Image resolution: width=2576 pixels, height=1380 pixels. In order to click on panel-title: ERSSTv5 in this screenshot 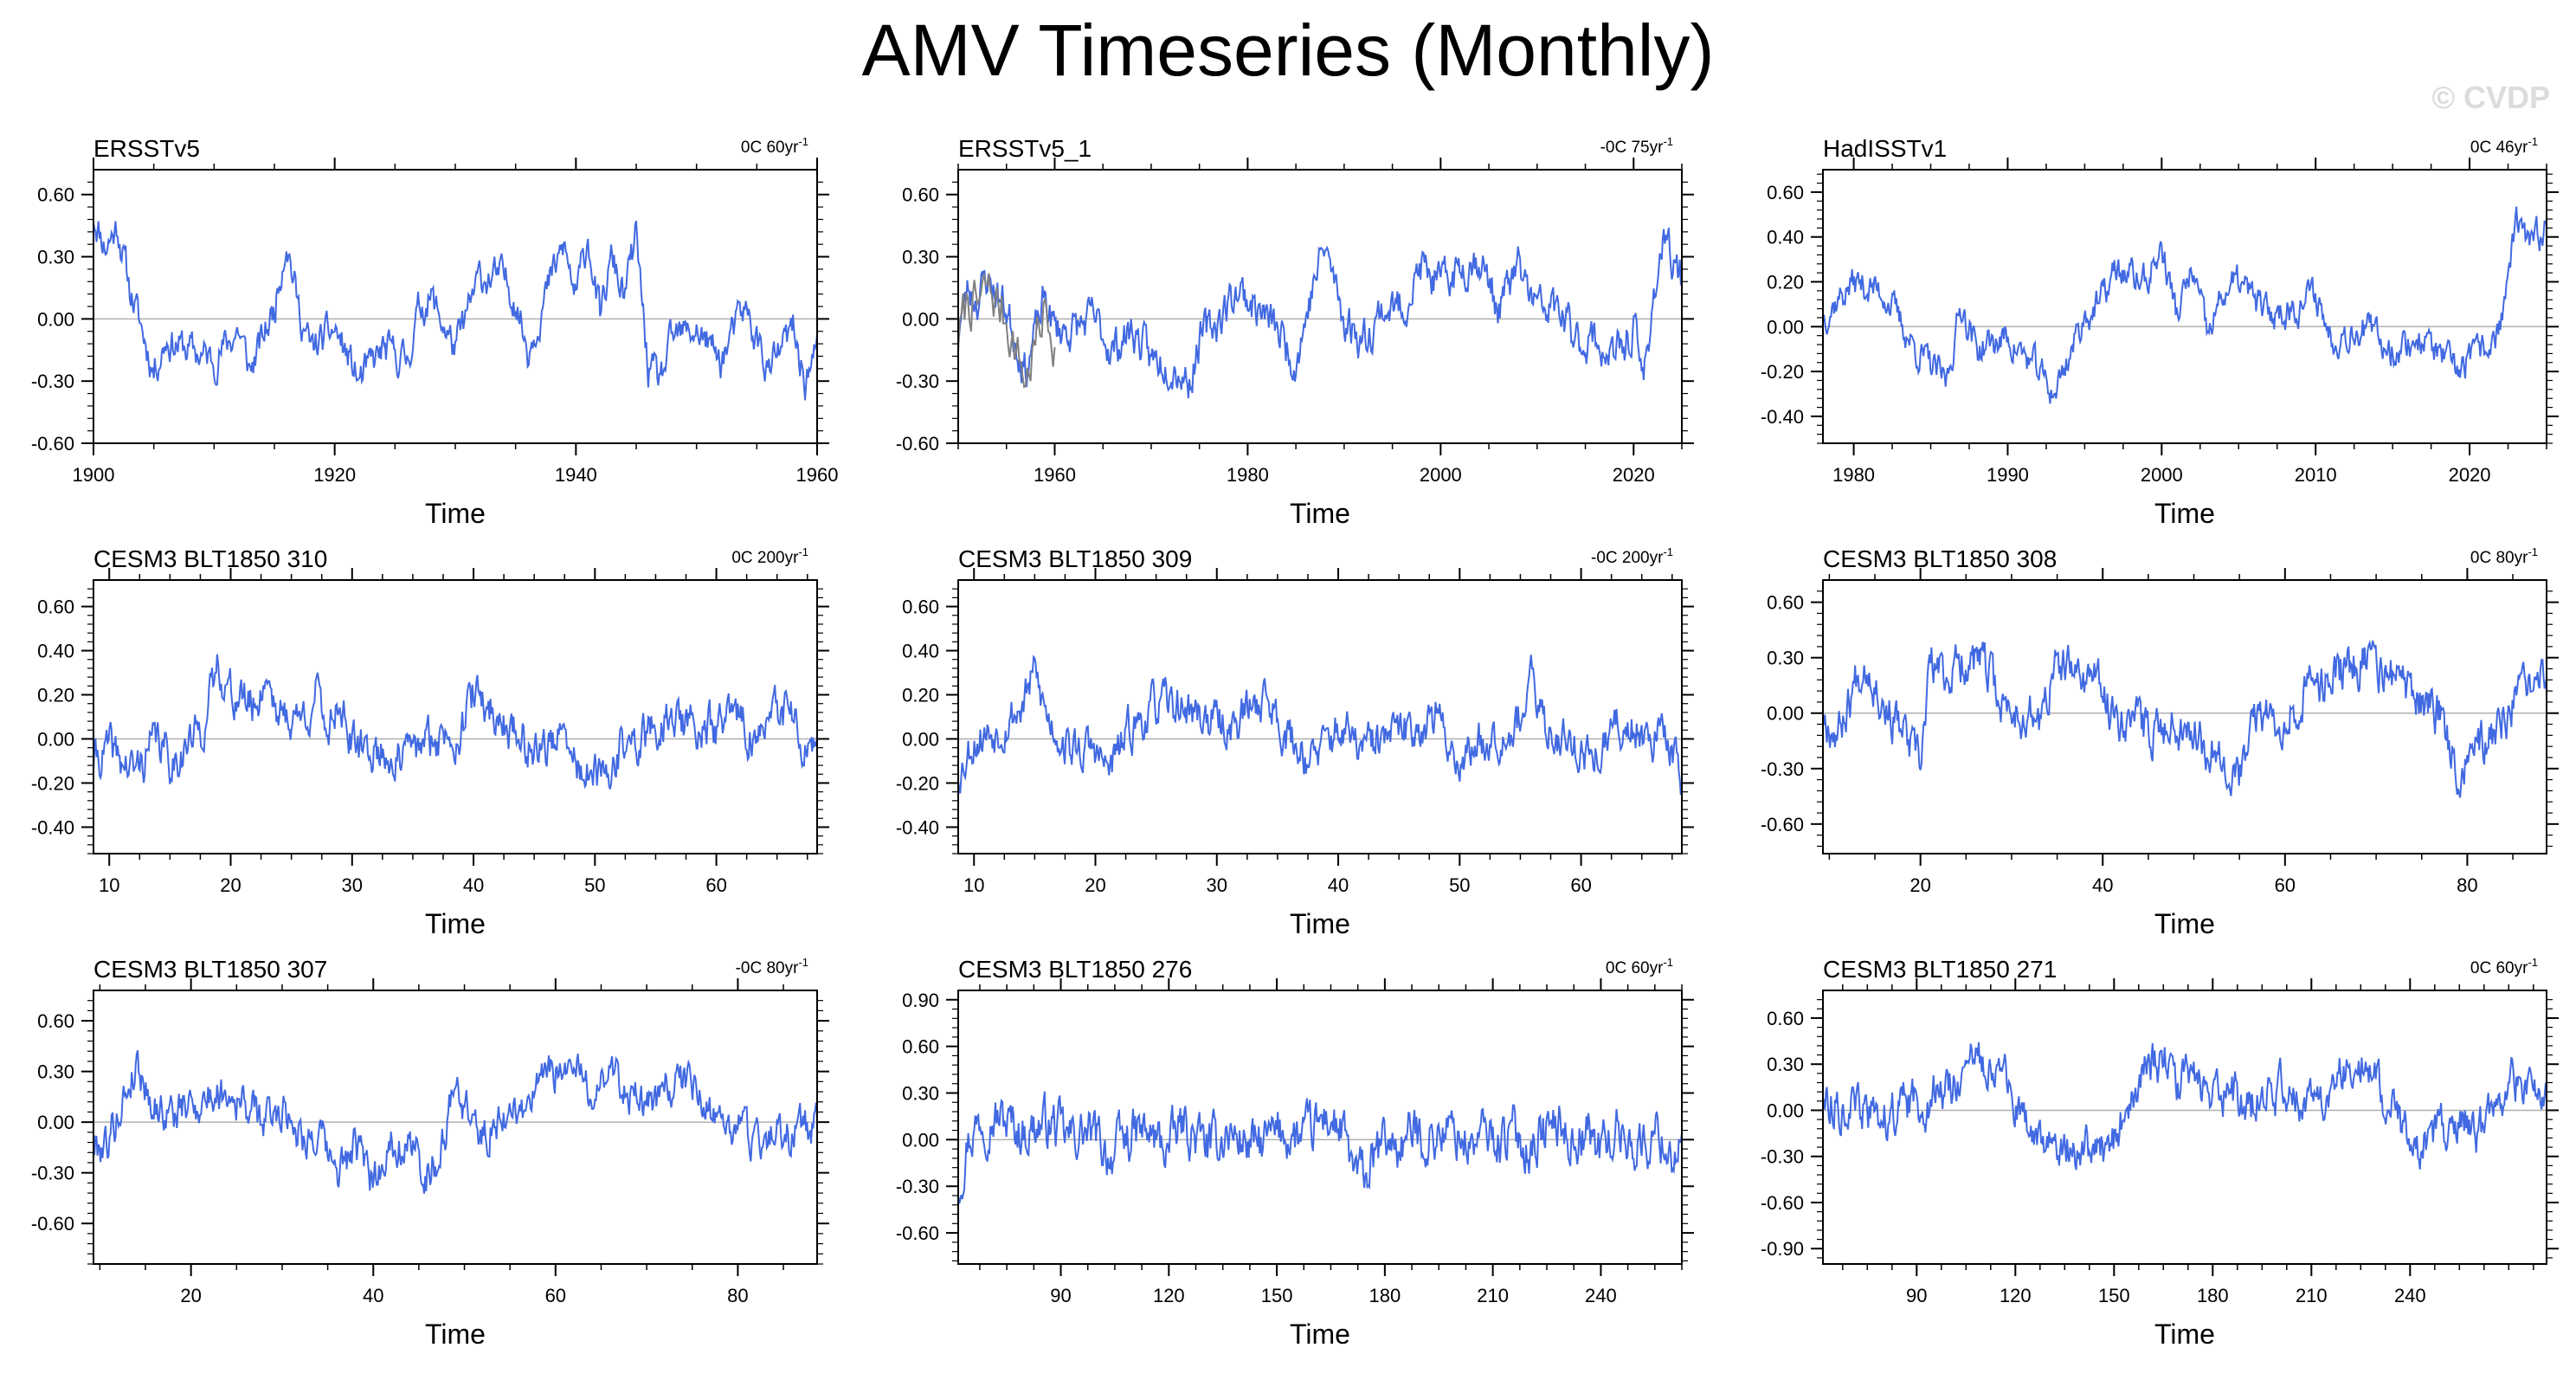, I will do `click(146, 148)`.